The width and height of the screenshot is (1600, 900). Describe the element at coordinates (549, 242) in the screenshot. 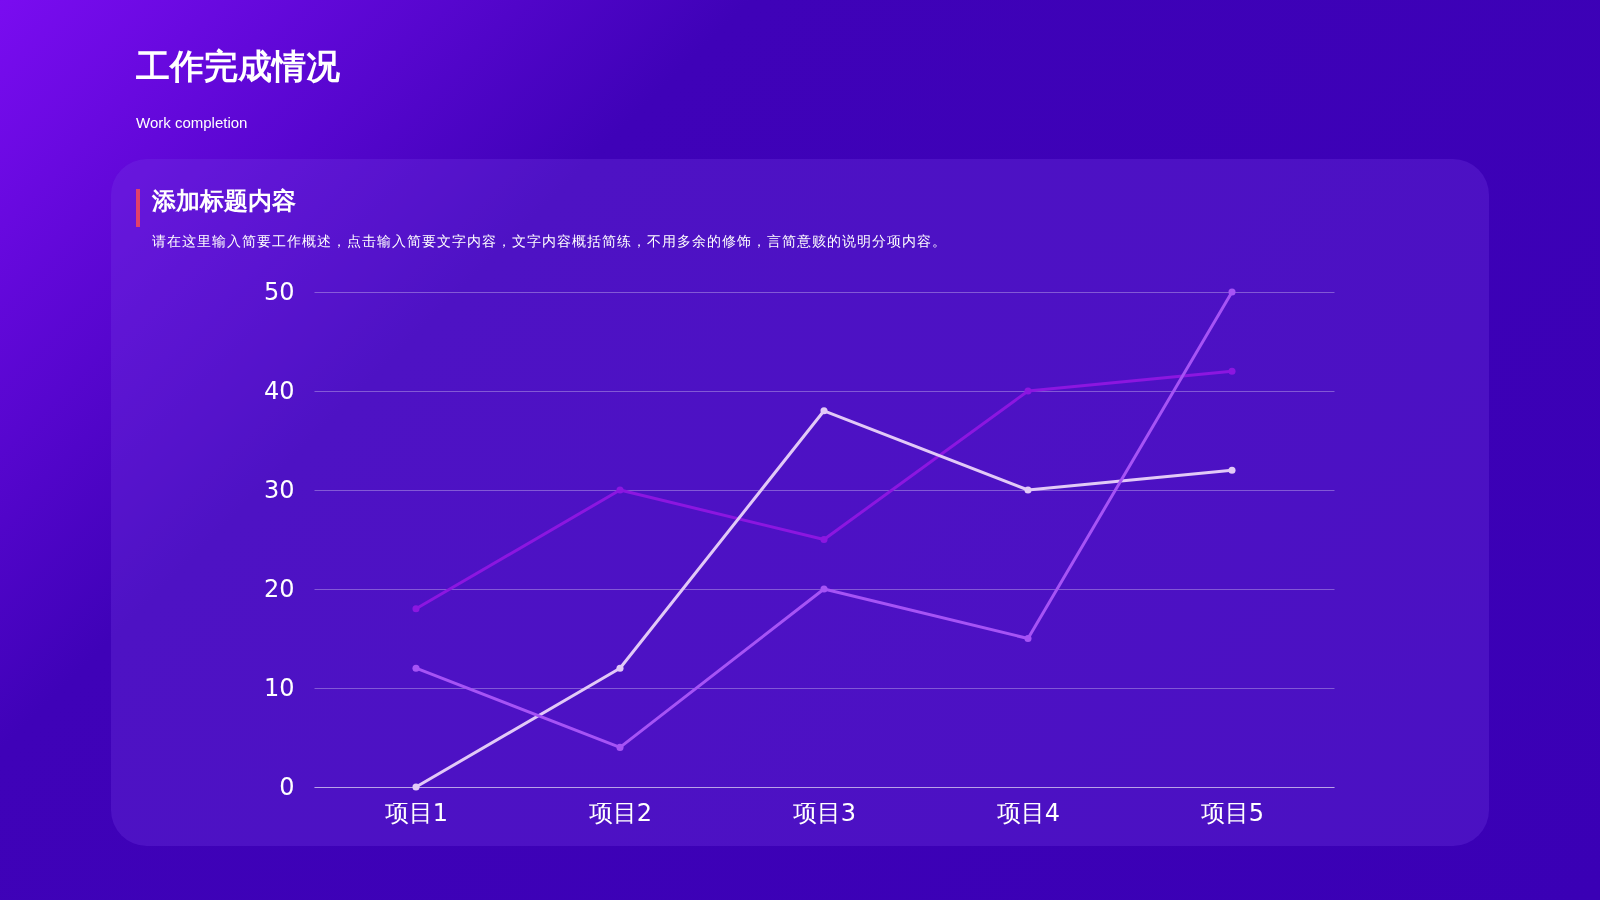

I see `text: 请在这里输入简要工作概述，点击输入简要文字内容，文字内容概括简练，不用多余的修饰，言简意赅的说明分项内容。` at that location.